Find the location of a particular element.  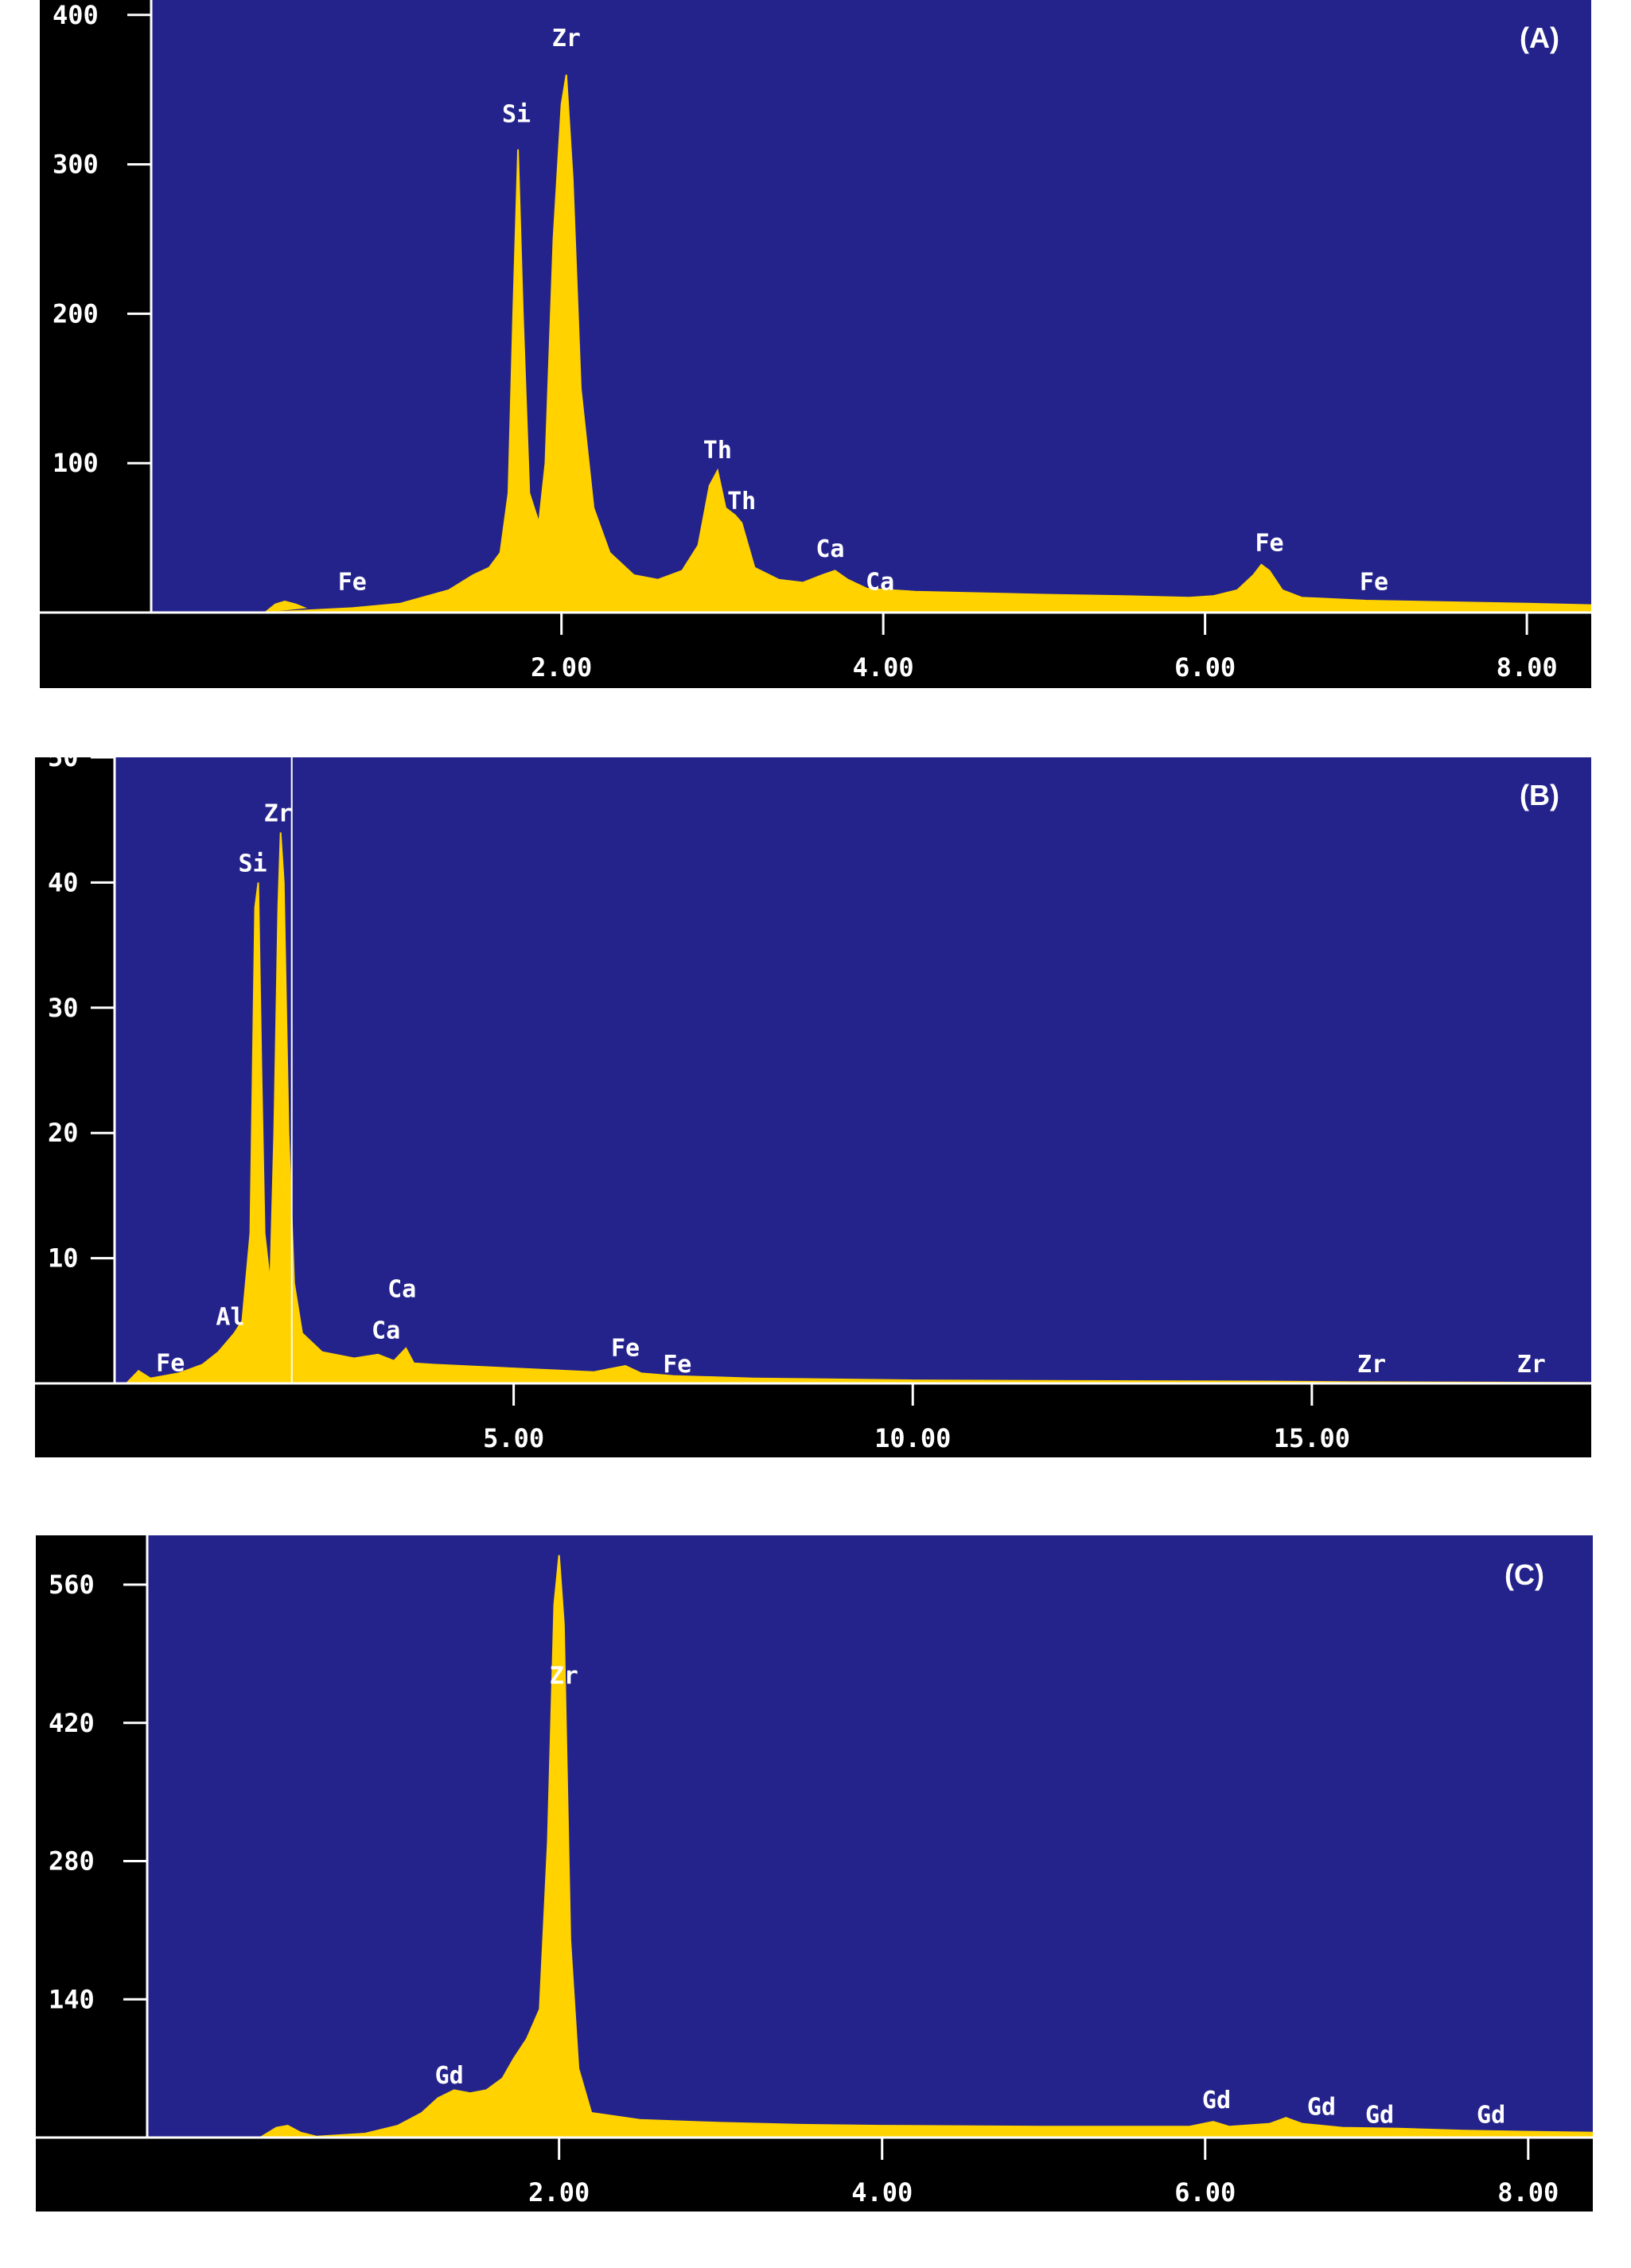

y-tick-label-c: 560 is located at coordinates (72, 1585).